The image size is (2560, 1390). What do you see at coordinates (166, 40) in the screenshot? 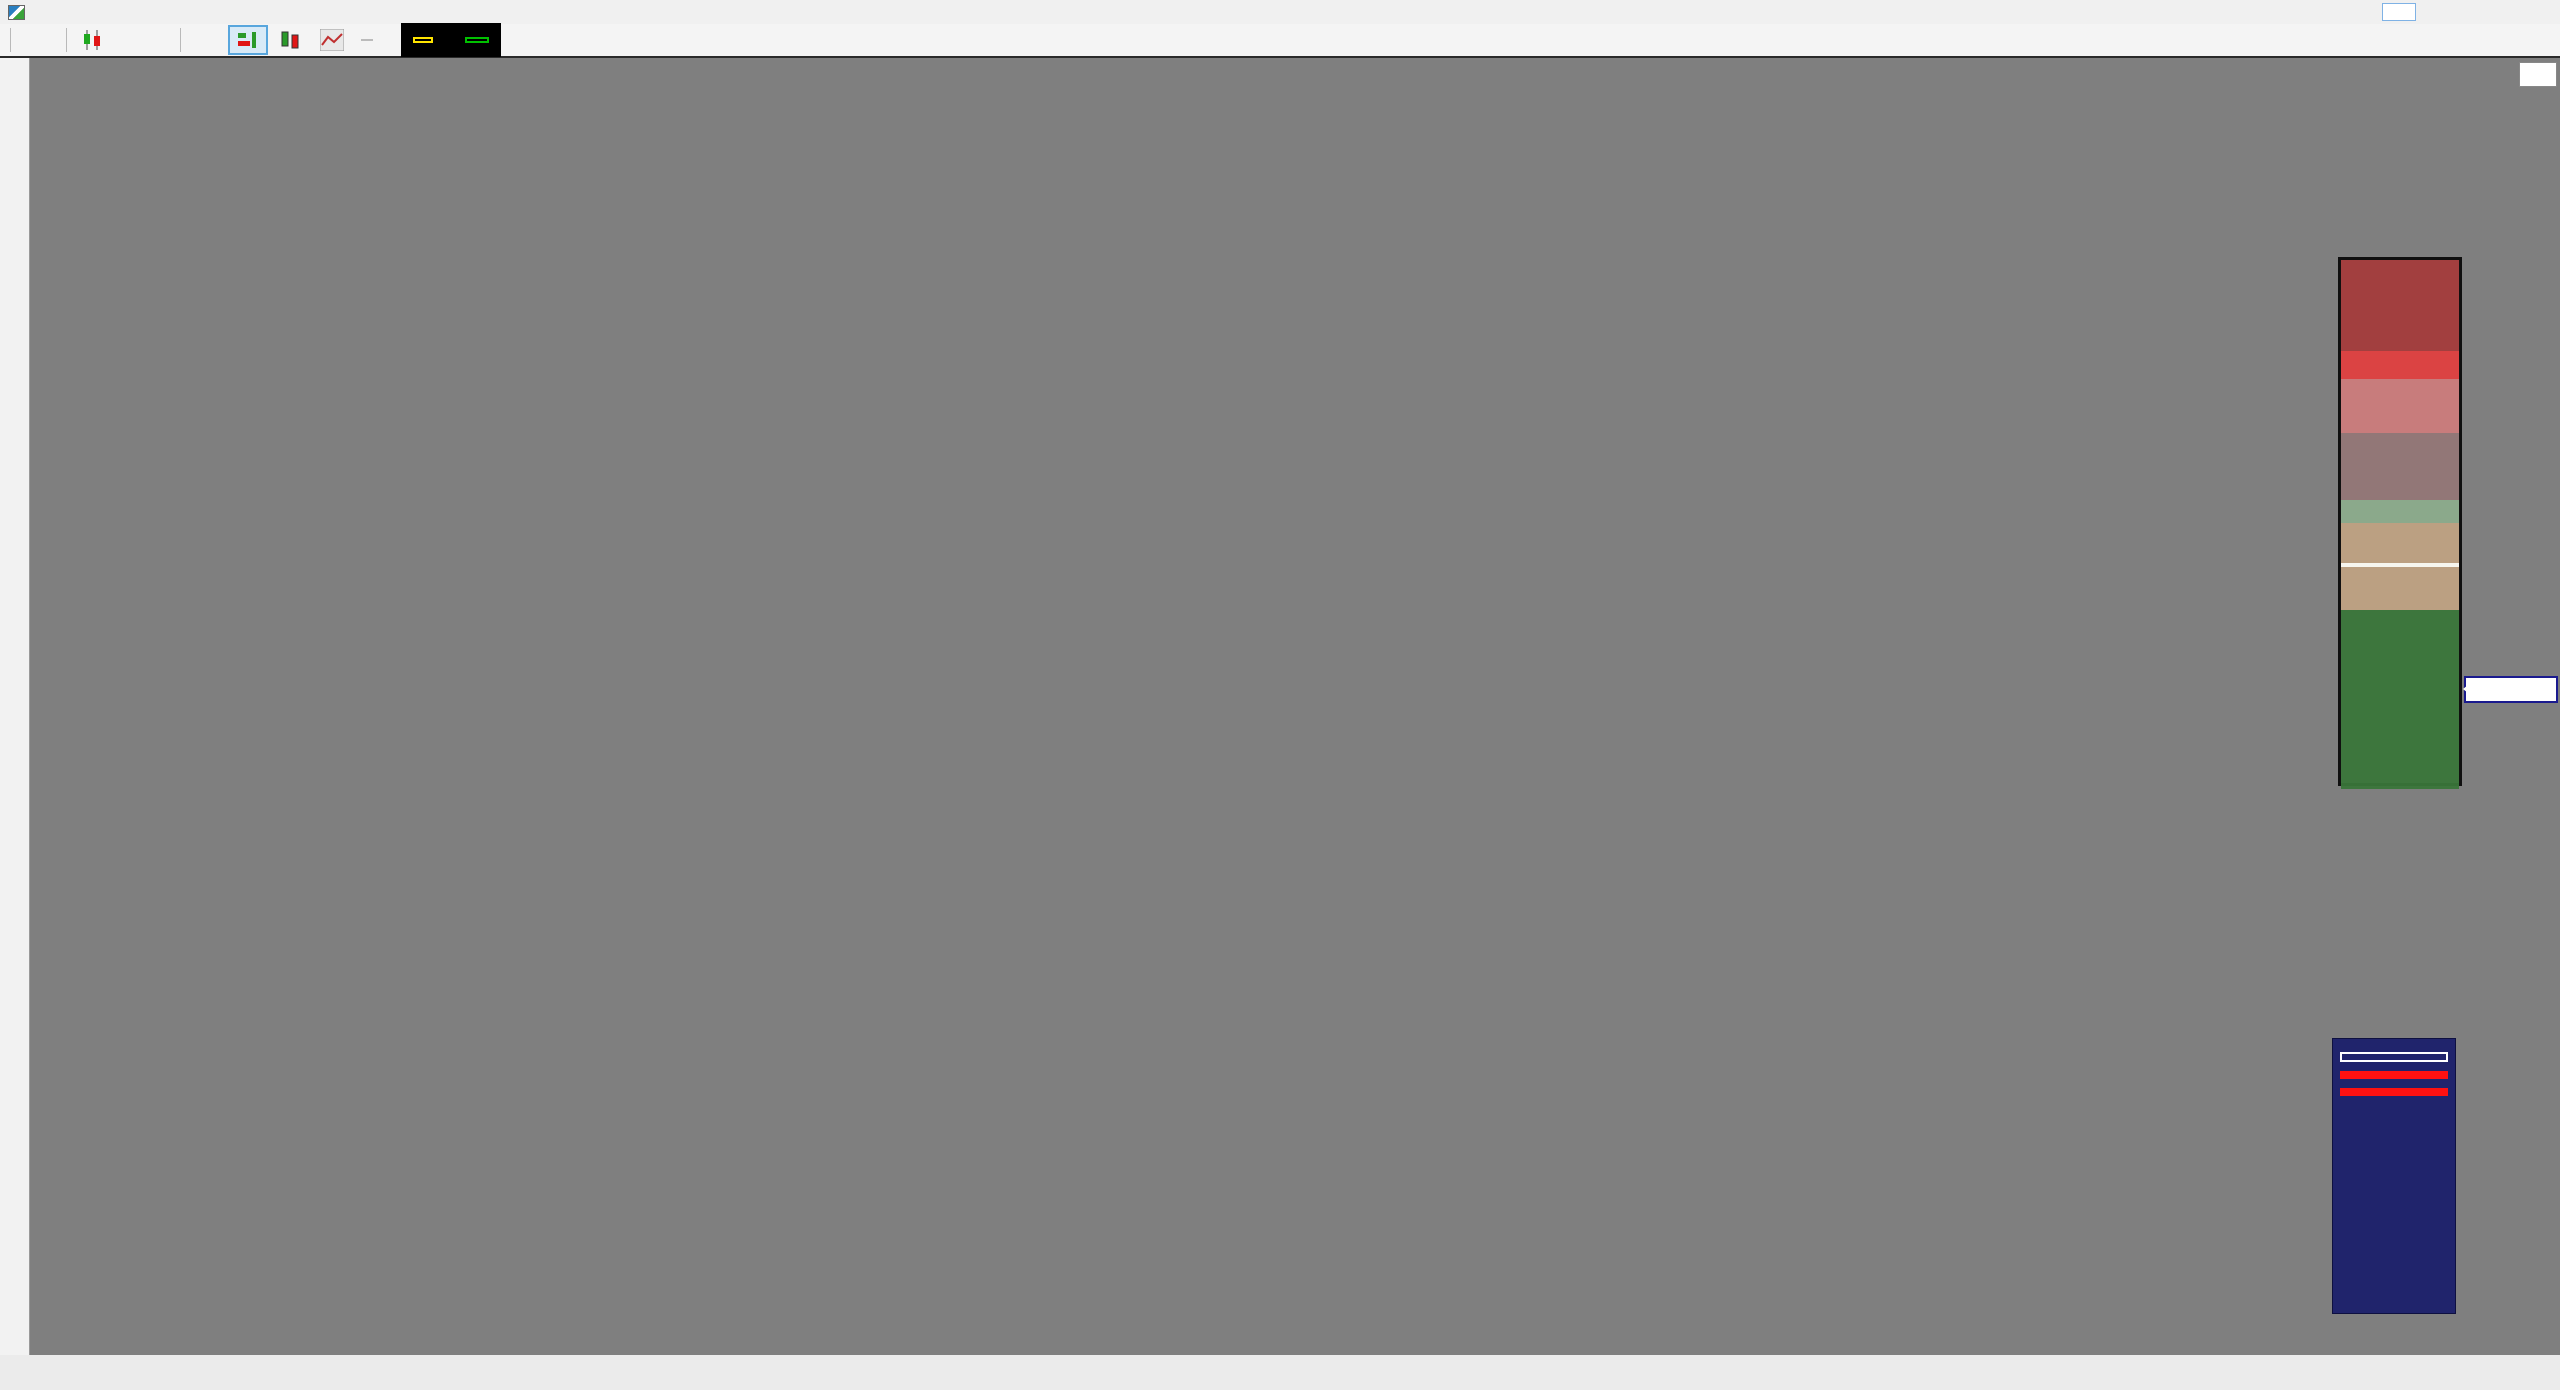
I see `zoom-out-button` at bounding box center [166, 40].